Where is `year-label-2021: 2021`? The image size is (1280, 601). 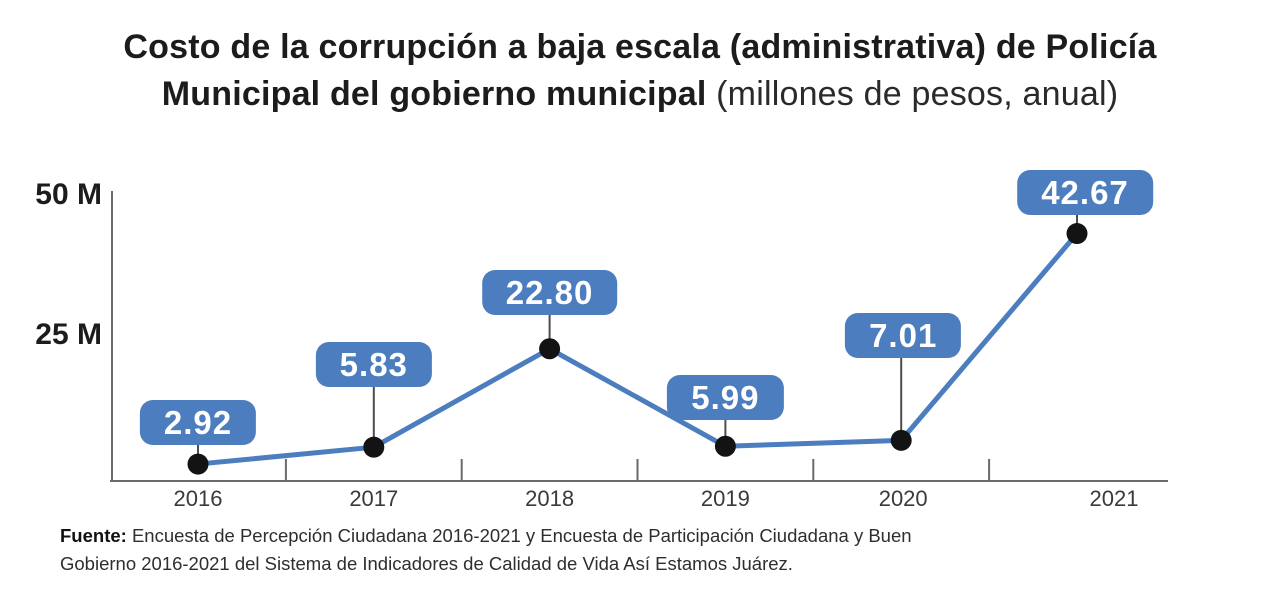 year-label-2021: 2021 is located at coordinates (1114, 498).